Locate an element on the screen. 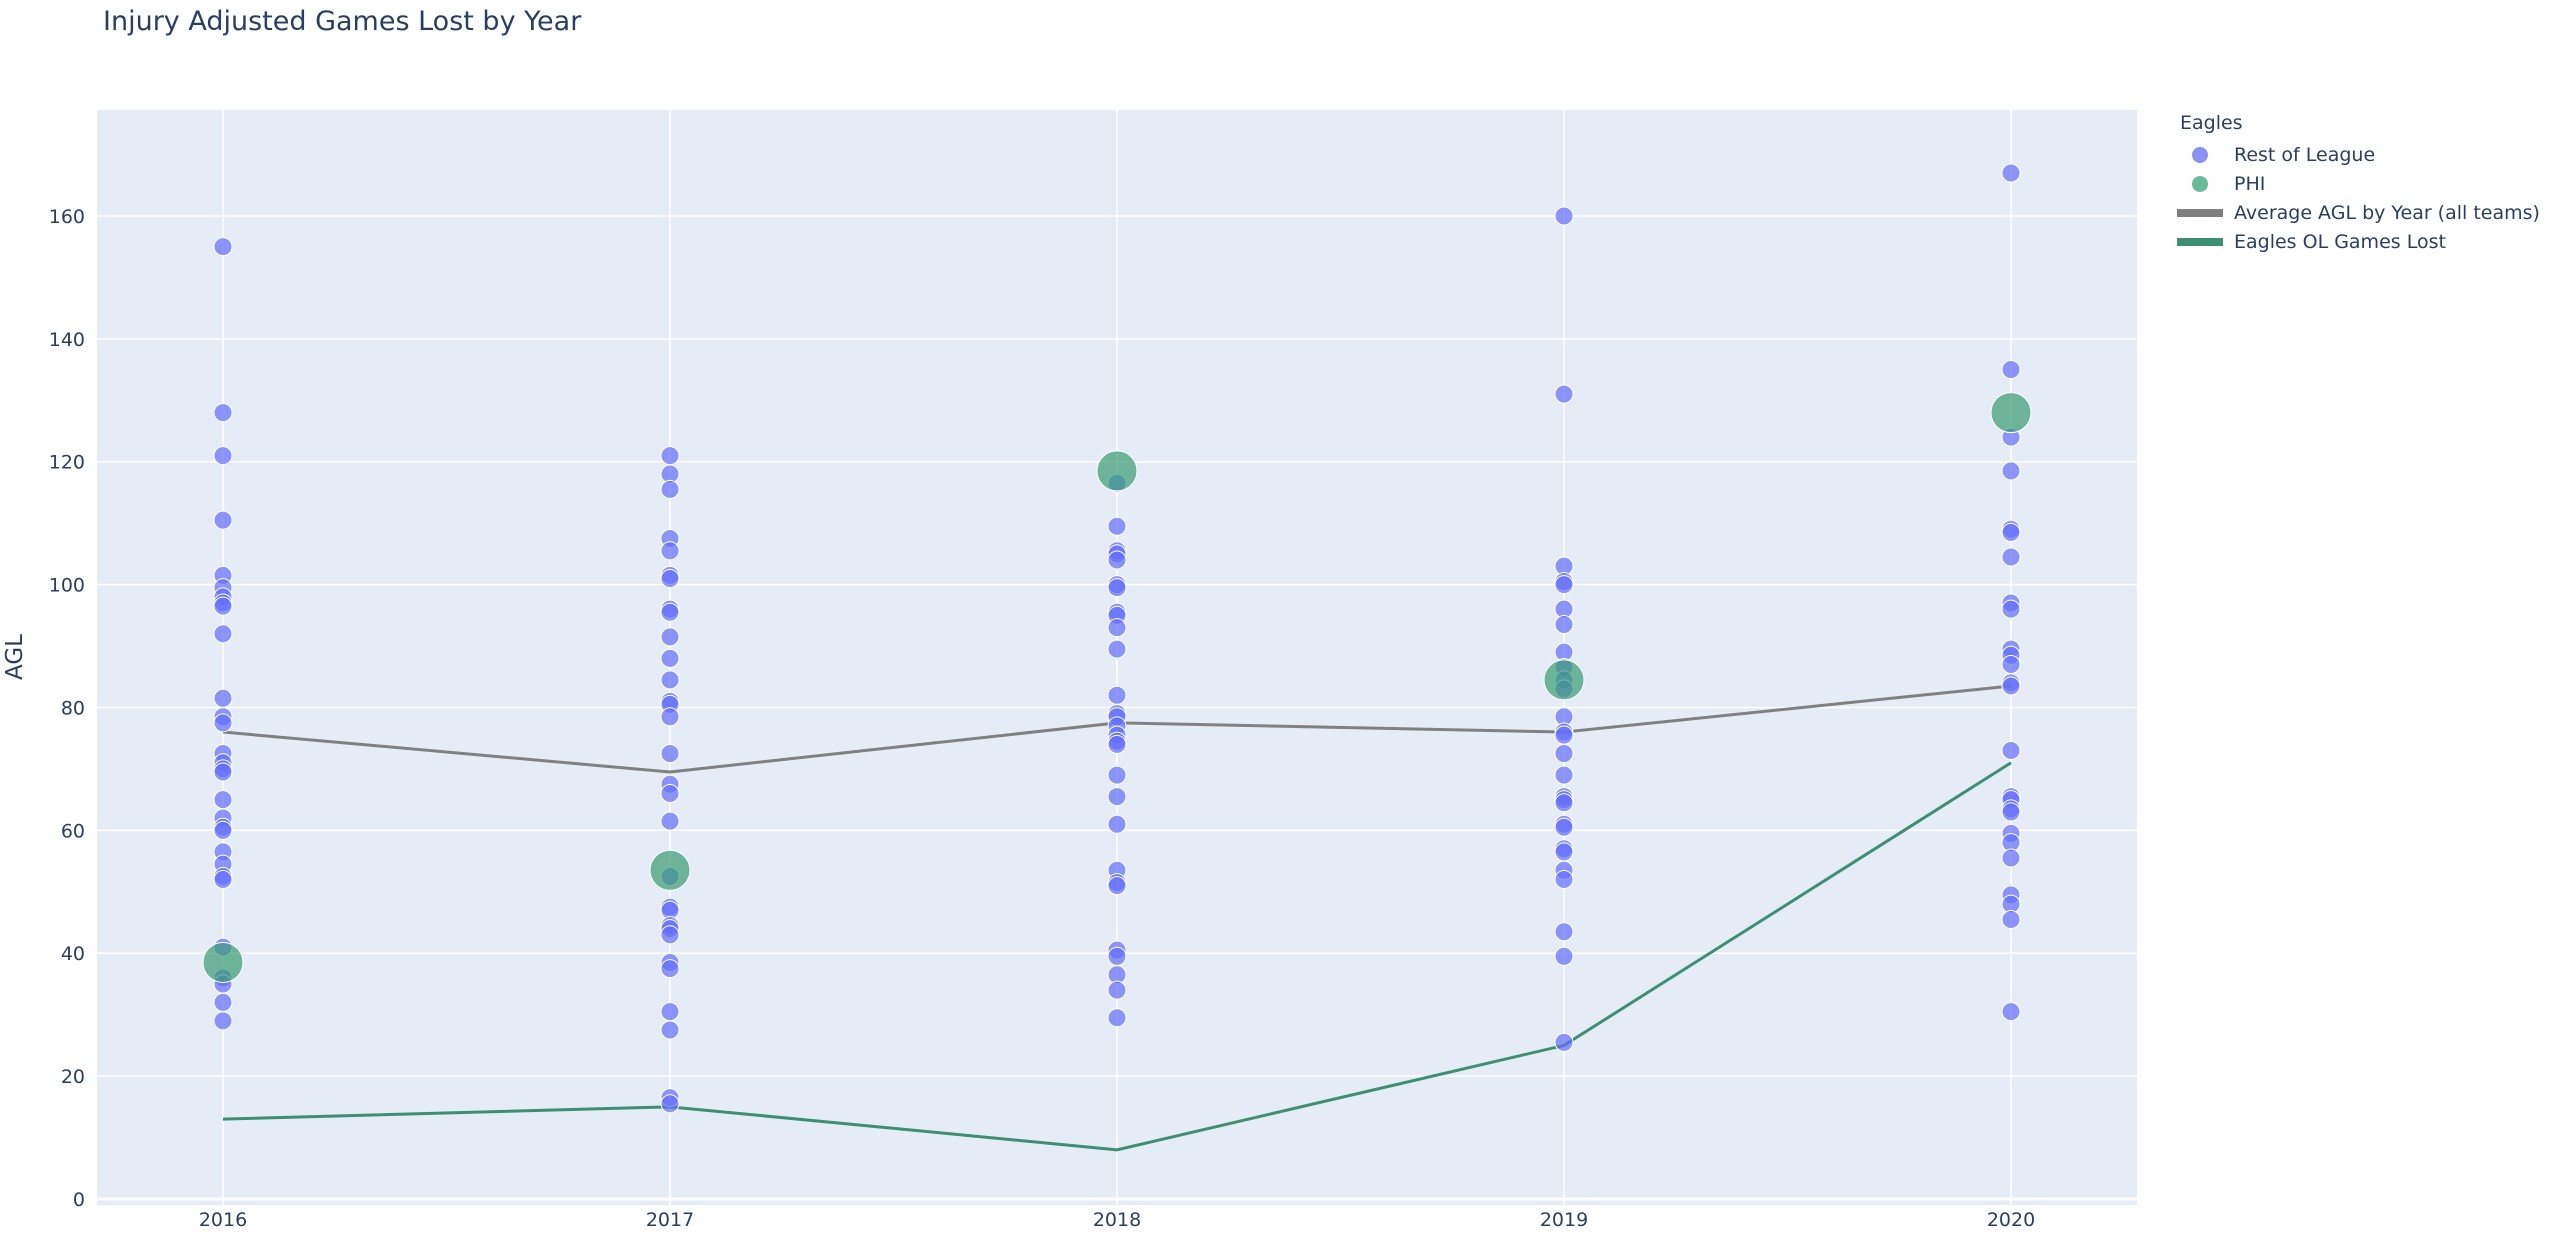 This screenshot has height=1239, width=2560. y-tick-label: 140 is located at coordinates (67, 340).